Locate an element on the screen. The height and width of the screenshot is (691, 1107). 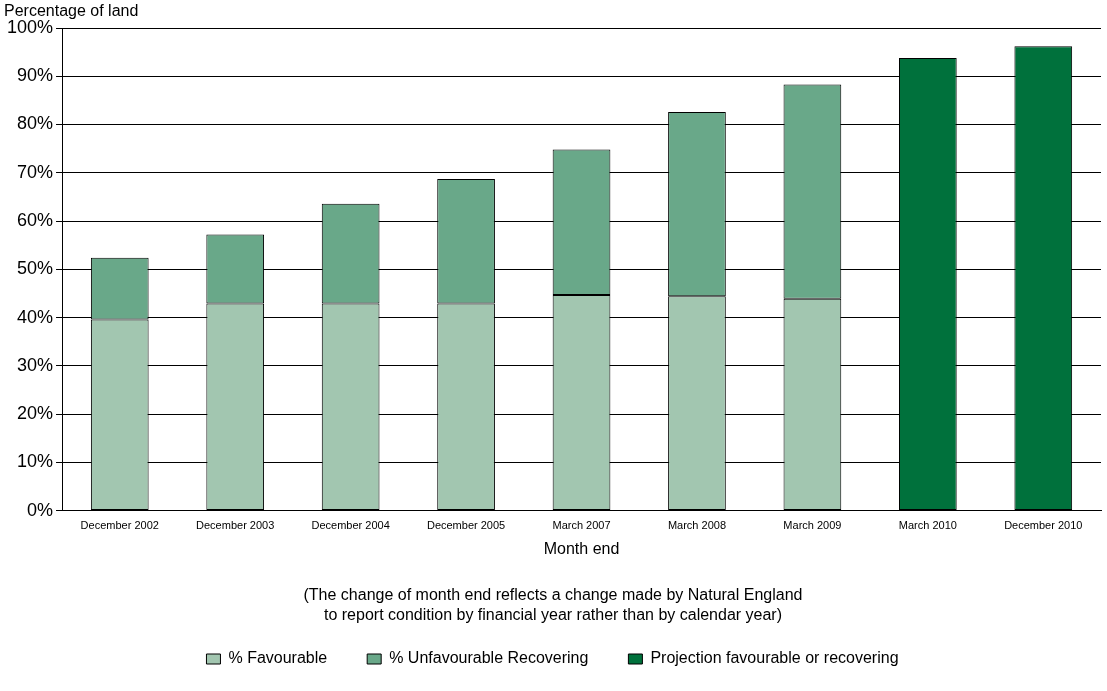
y-tick-label: 90% is located at coordinates (35, 75).